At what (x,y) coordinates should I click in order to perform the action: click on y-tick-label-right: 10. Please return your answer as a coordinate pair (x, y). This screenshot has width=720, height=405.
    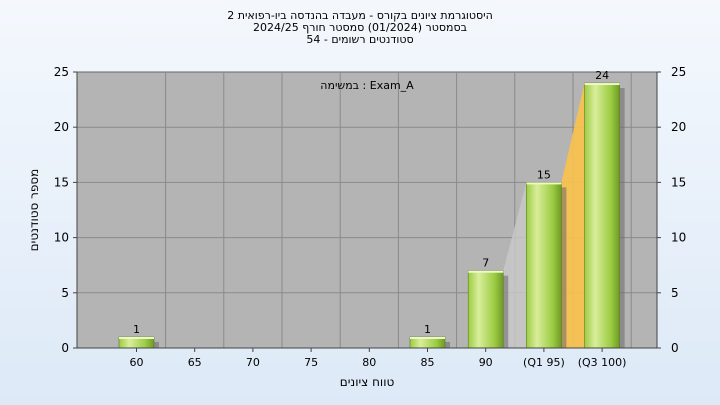
    Looking at the image, I should click on (678, 238).